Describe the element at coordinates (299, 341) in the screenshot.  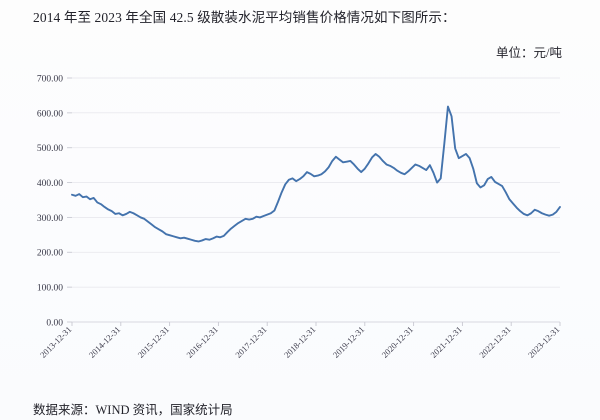
I see `x-axis-tick-label: 2018-12-31` at that location.